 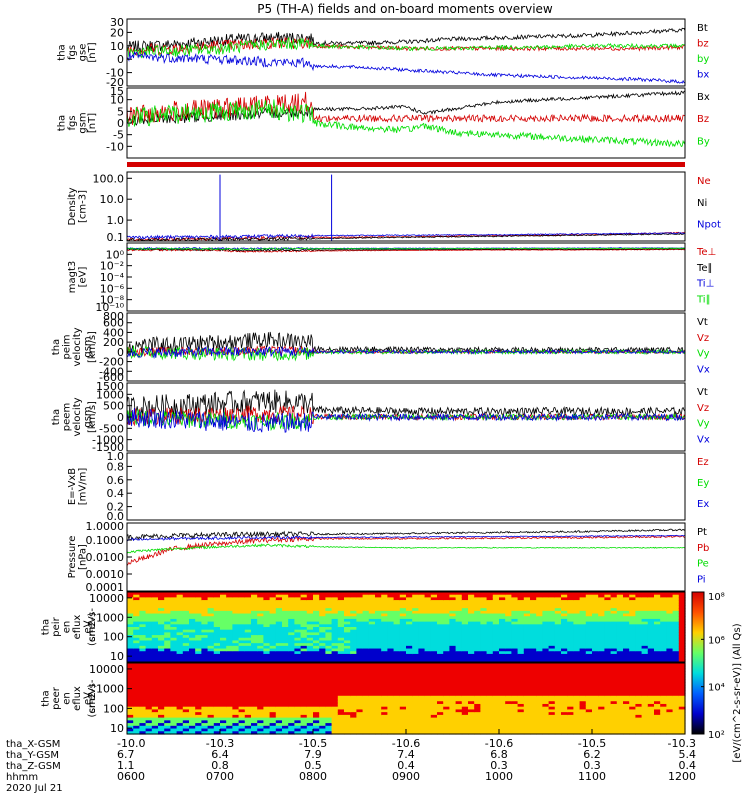 I want to click on x-value-z_gsm: 0.4, so click(x=406, y=765).